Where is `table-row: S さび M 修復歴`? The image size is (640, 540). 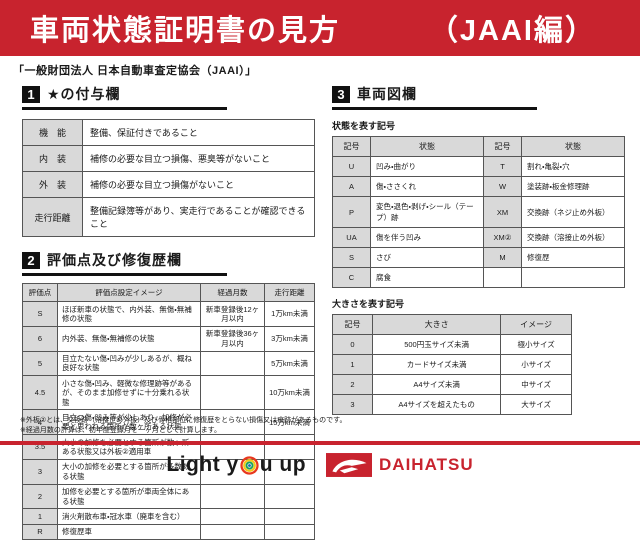 table-row: S さび M 修復歴 is located at coordinates (478, 257).